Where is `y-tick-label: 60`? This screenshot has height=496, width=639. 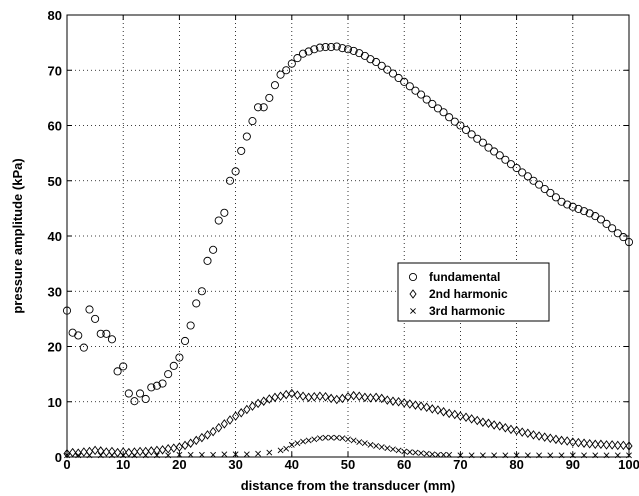 y-tick-label: 60 is located at coordinates (55, 126).